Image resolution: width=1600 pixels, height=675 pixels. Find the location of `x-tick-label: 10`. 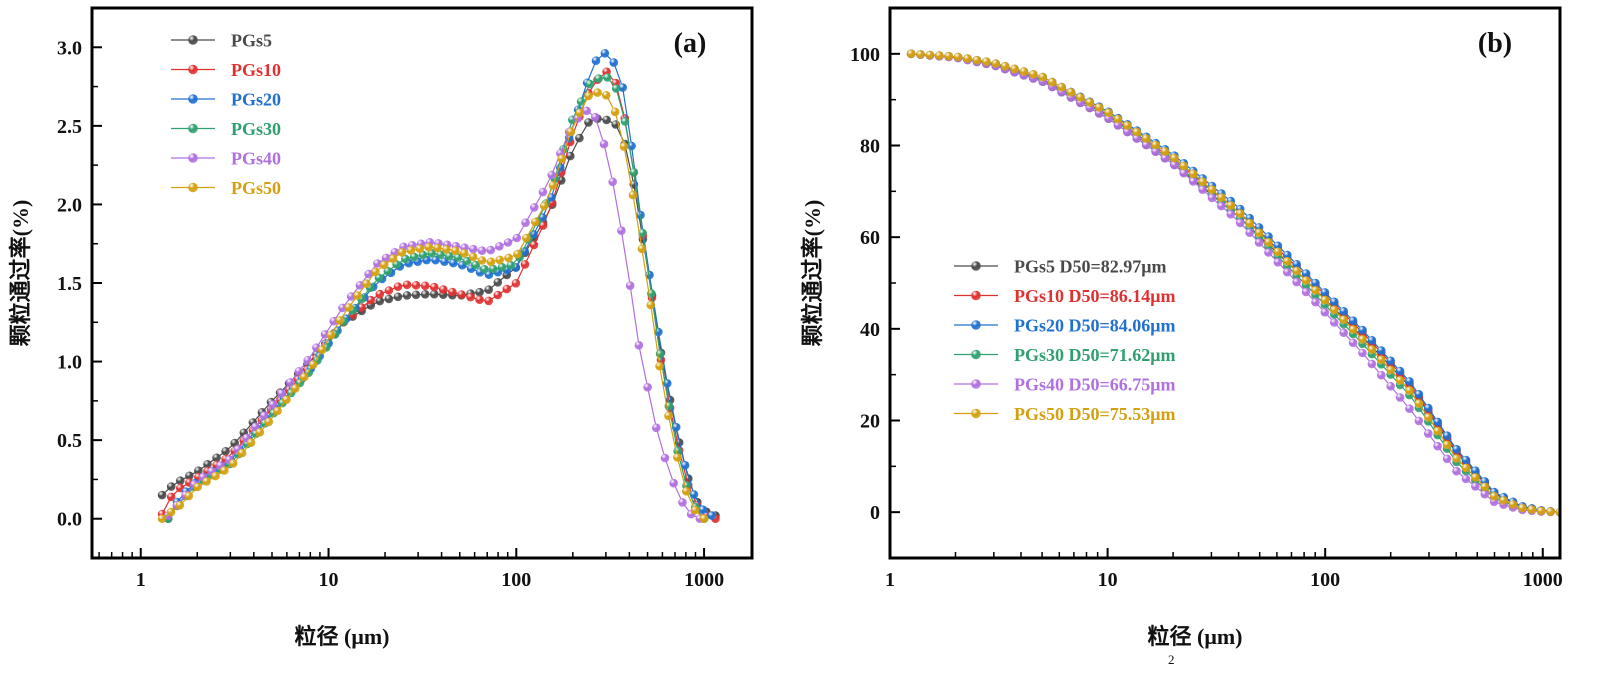

x-tick-label: 10 is located at coordinates (1108, 580).